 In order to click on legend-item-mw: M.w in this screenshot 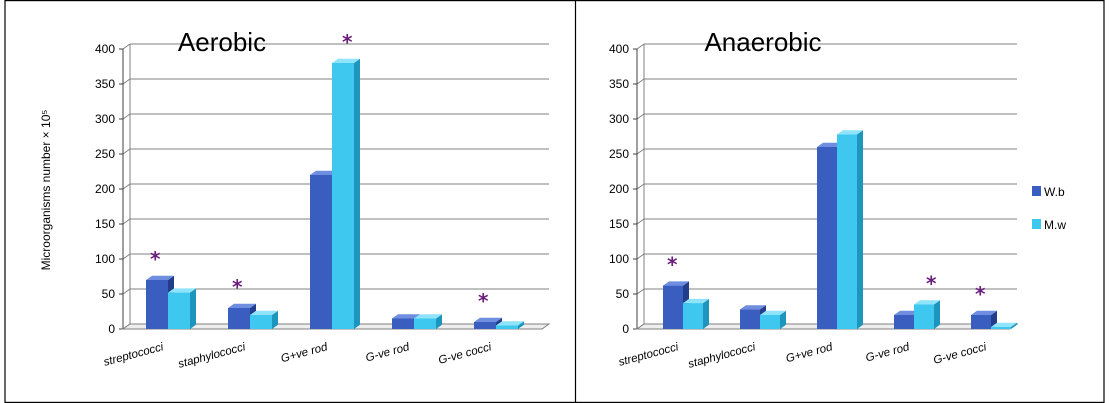, I will do `click(1049, 225)`.